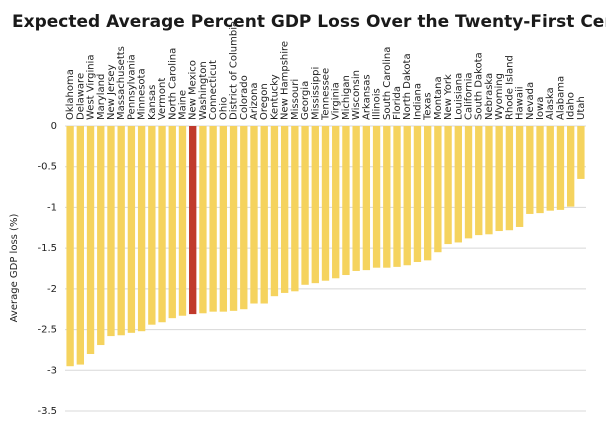 The height and width of the screenshot is (424, 606). What do you see at coordinates (469, 96) in the screenshot?
I see `x-tick-label: California` at bounding box center [469, 96].